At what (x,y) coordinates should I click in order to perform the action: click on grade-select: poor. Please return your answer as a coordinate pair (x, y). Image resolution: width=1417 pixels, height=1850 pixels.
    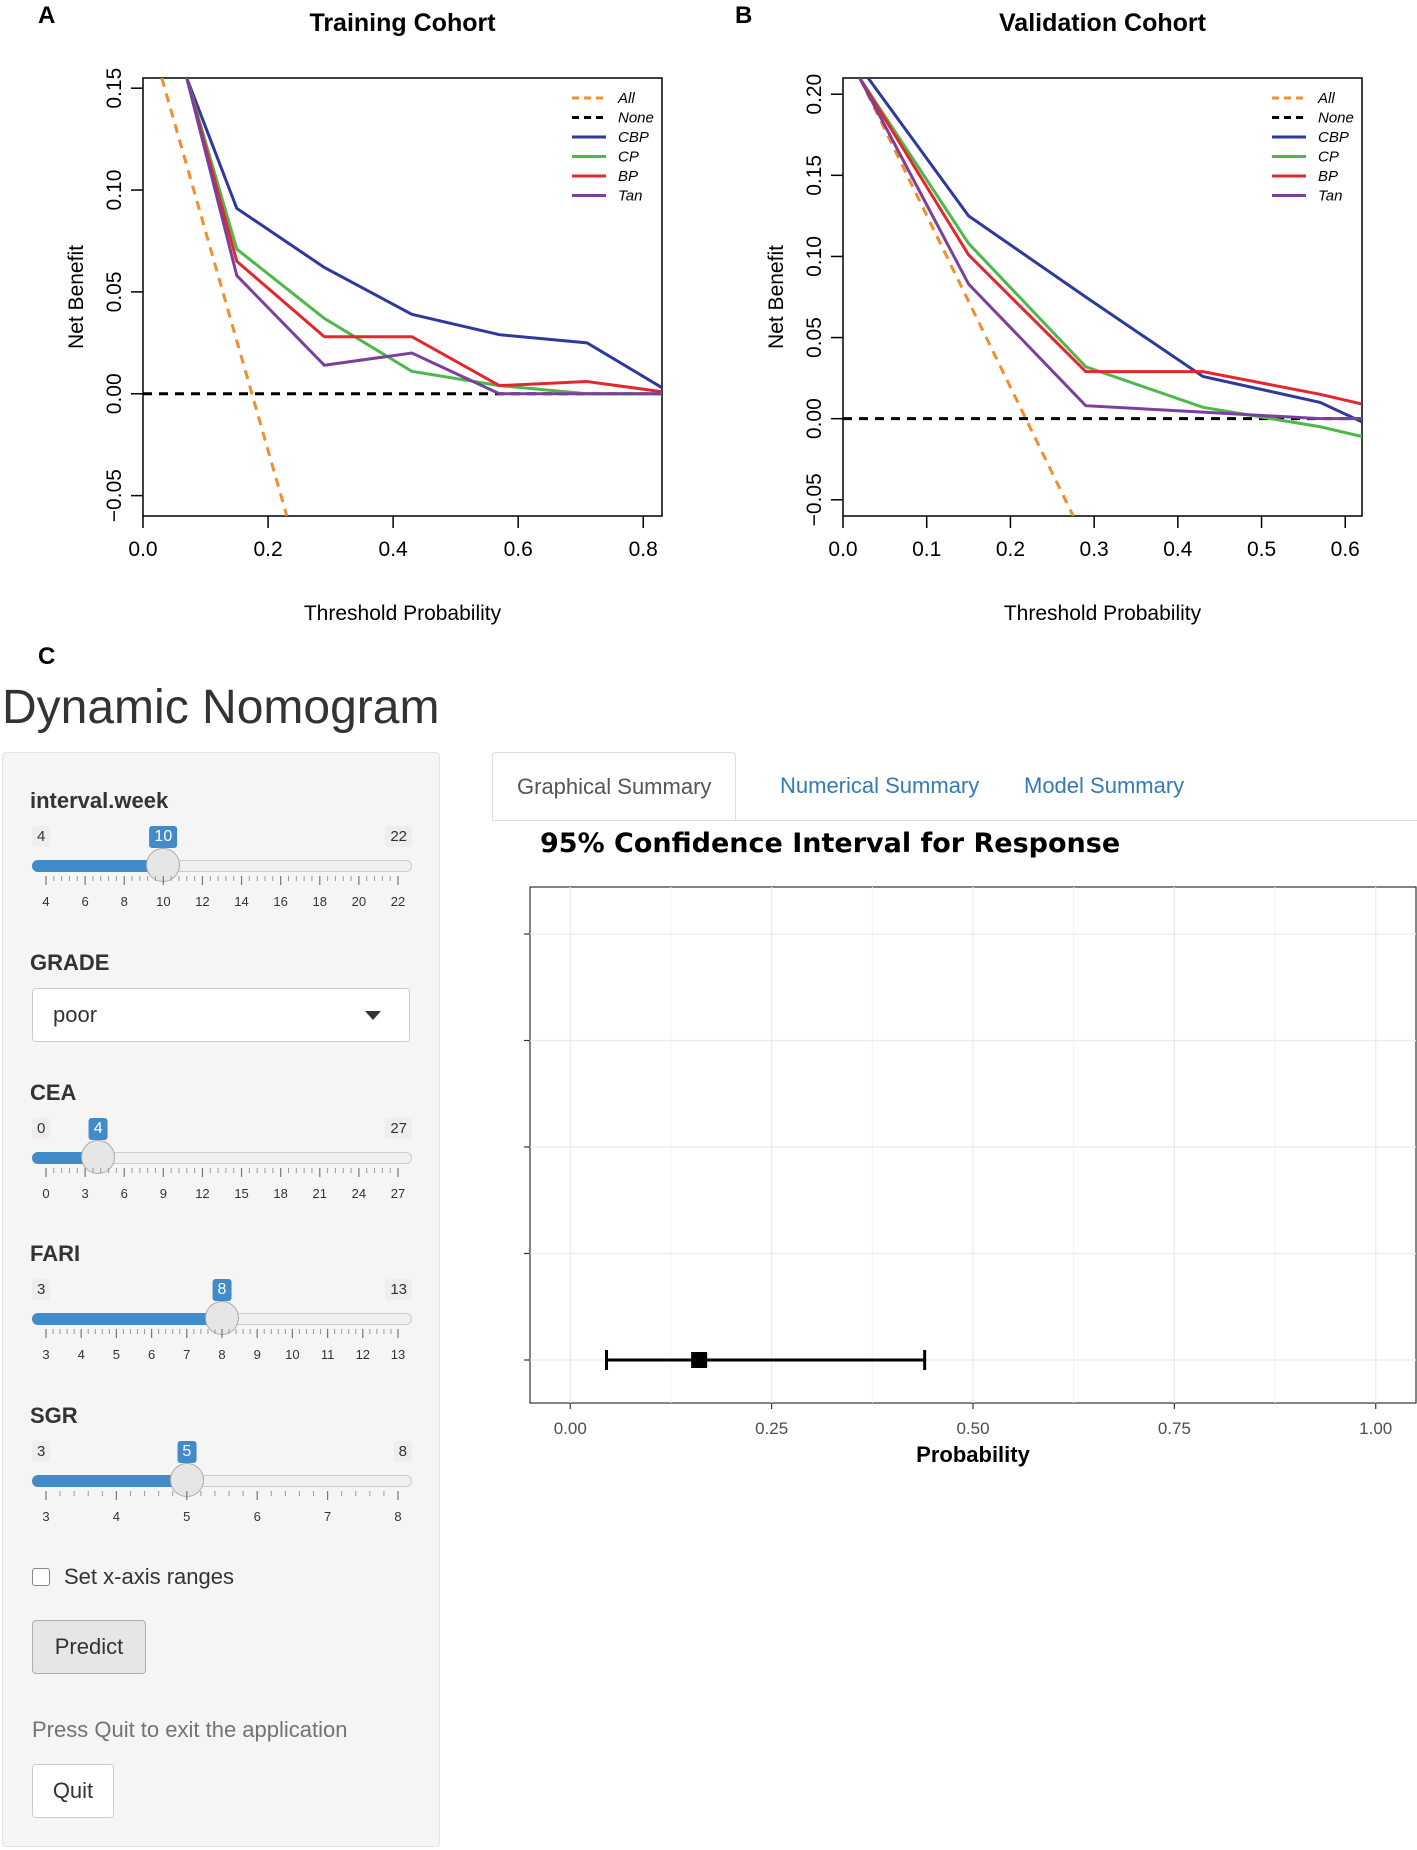
    Looking at the image, I should click on (221, 1015).